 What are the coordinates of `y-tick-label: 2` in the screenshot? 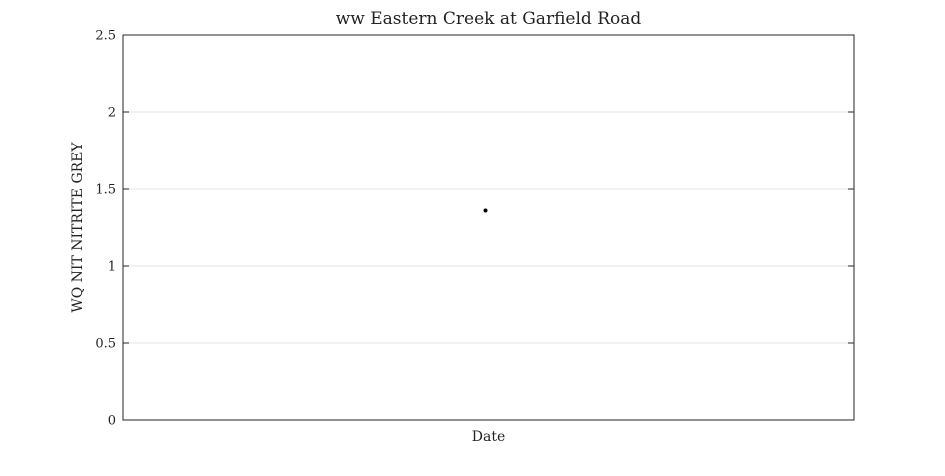 It's located at (112, 113).